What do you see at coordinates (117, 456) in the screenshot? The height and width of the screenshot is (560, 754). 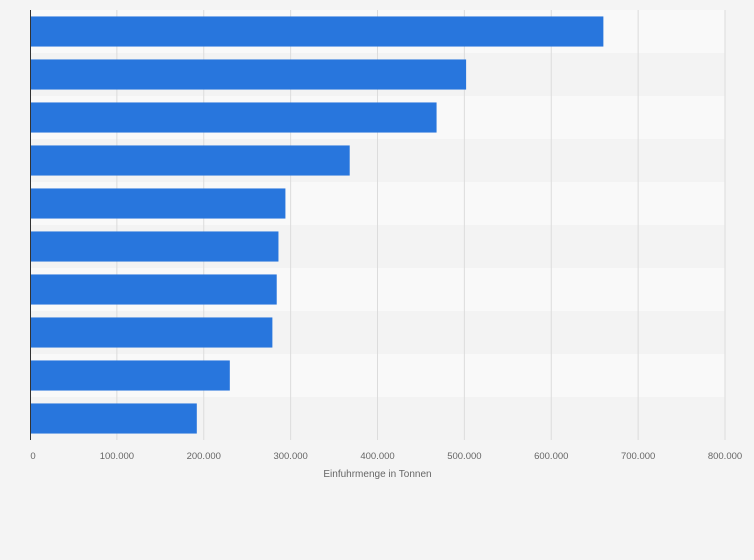 I see `x-tick-label: 100.000` at bounding box center [117, 456].